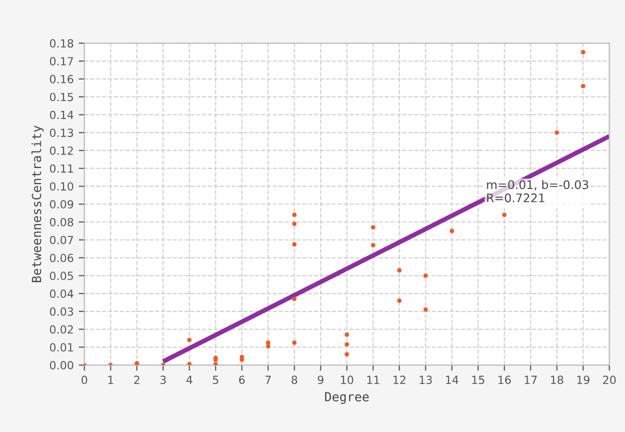  Describe the element at coordinates (61, 276) in the screenshot. I see `y-tick-label: 0.05` at that location.